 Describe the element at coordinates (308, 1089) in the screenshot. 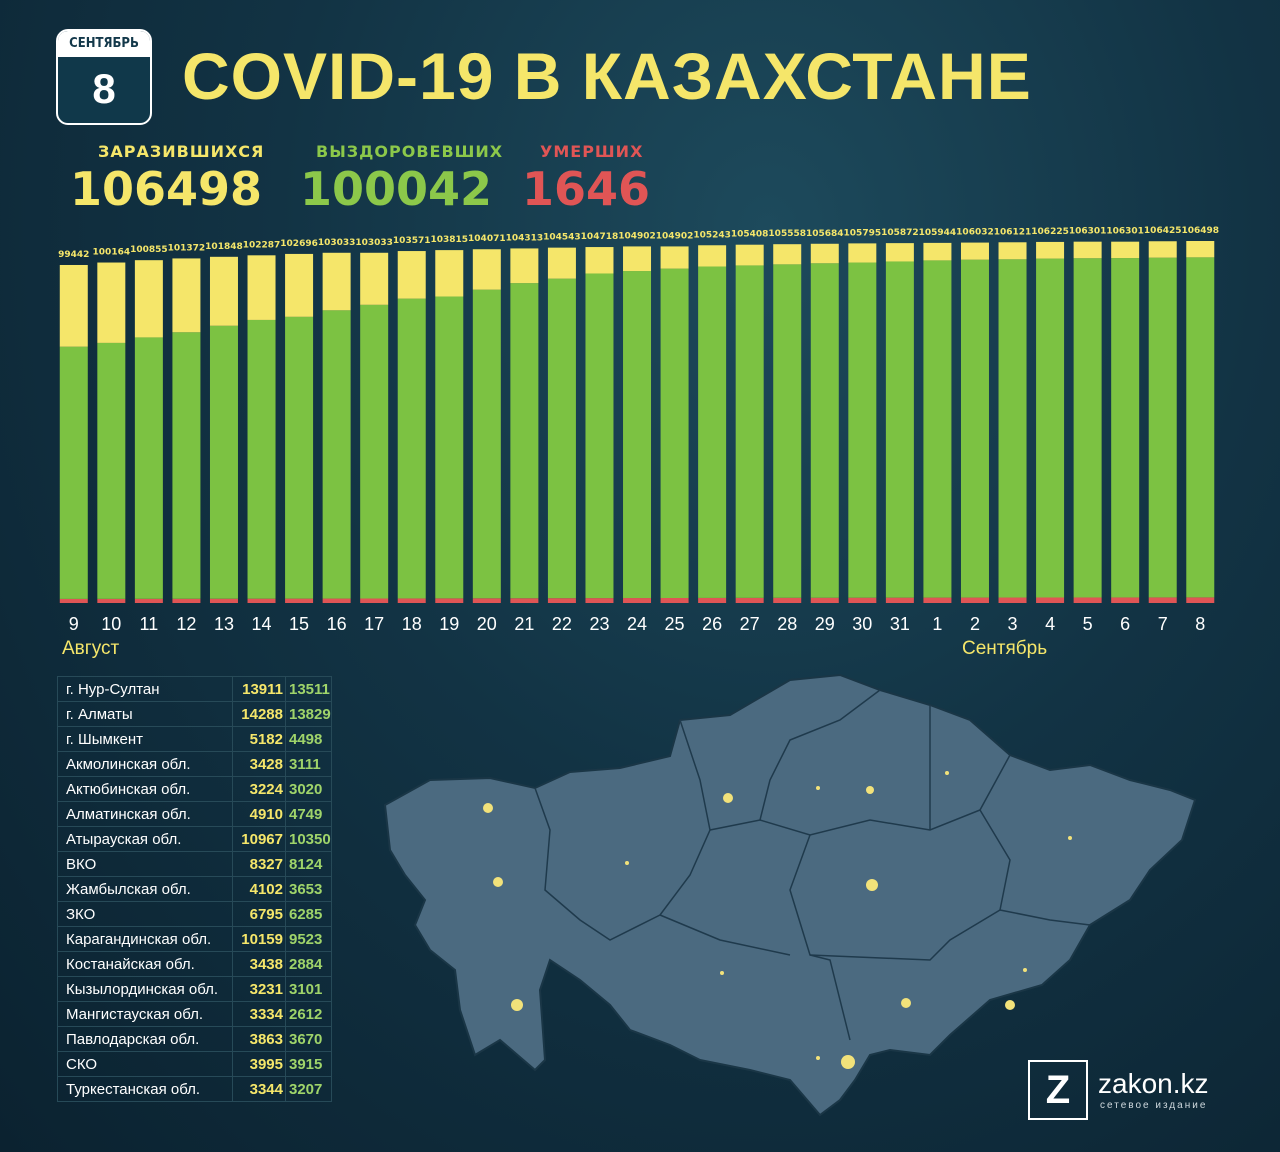

I see `region-recovered: 3207` at that location.